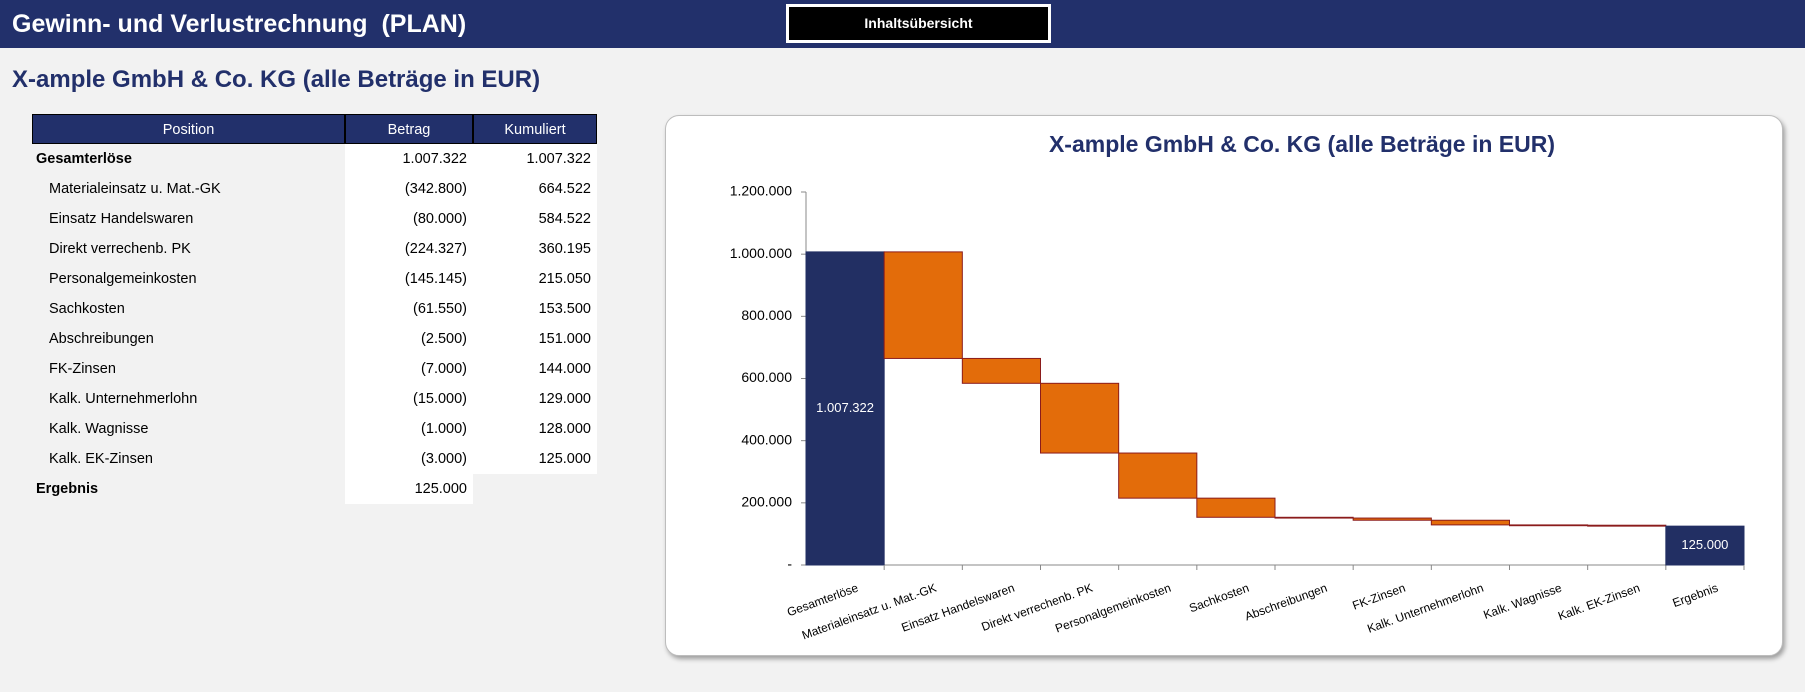 The height and width of the screenshot is (692, 1805). What do you see at coordinates (99, 429) in the screenshot?
I see `position-cell: Kalk. Wagnisse` at bounding box center [99, 429].